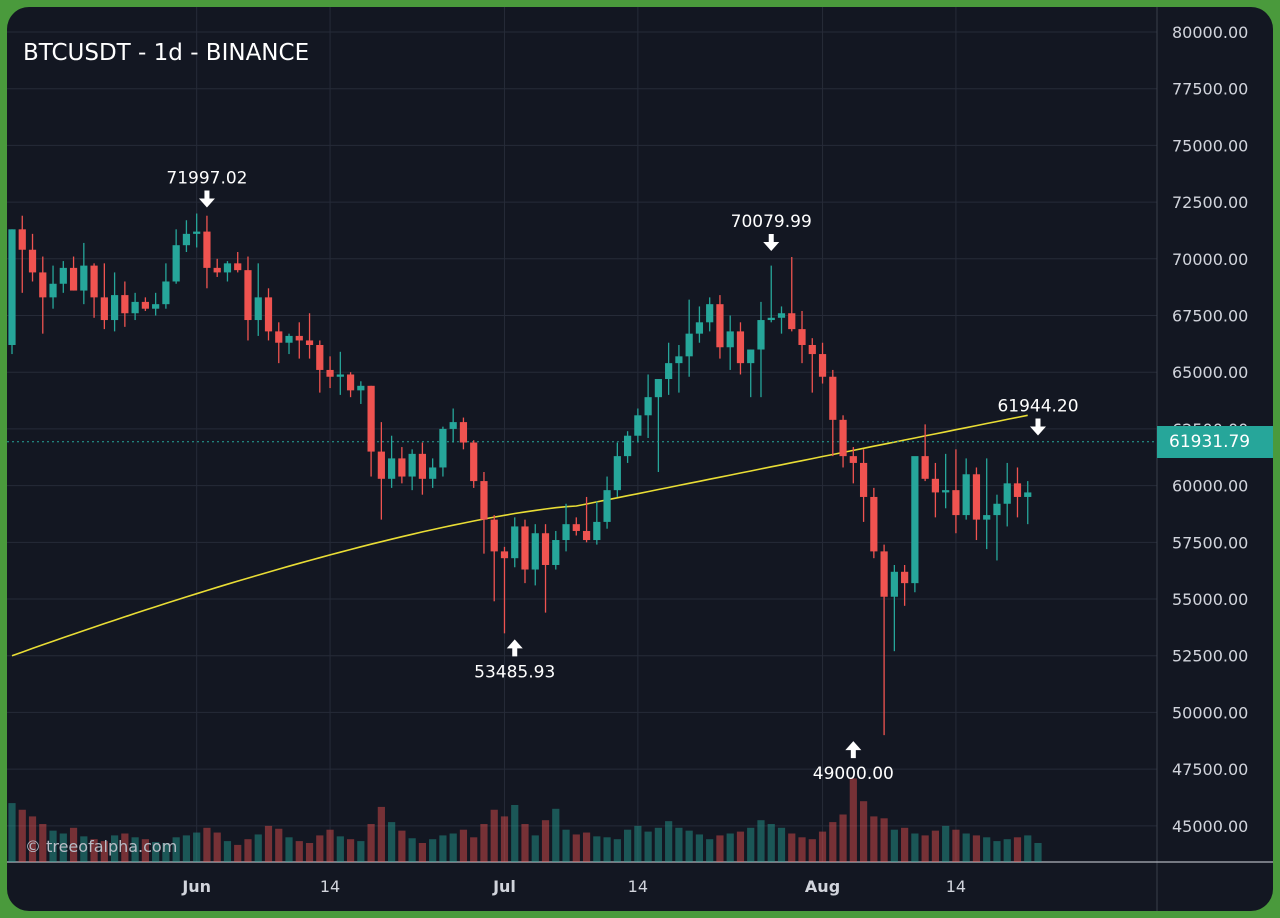  Describe the element at coordinates (514, 648) in the screenshot. I see `arrow-up-icon` at that location.